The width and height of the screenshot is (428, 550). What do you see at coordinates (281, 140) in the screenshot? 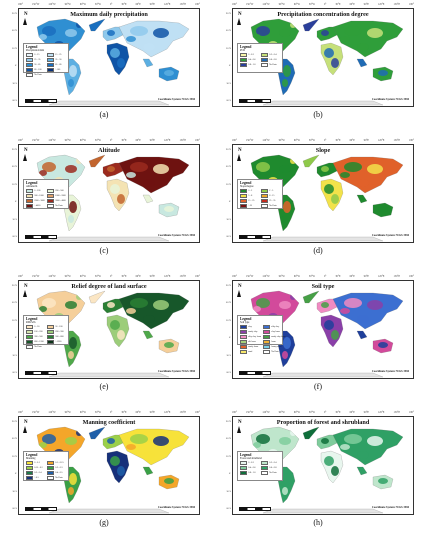
I see `longitude-tick-label: 90°W` at bounding box center [281, 140].